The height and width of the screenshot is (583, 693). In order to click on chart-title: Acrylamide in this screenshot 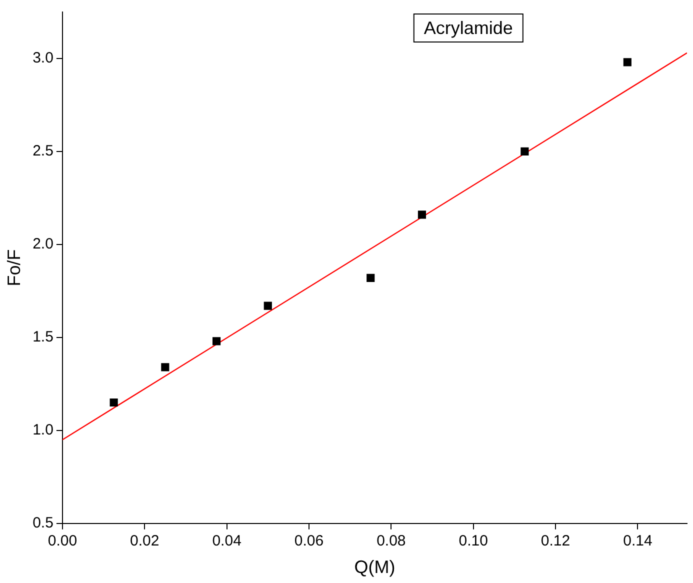, I will do `click(468, 28)`.